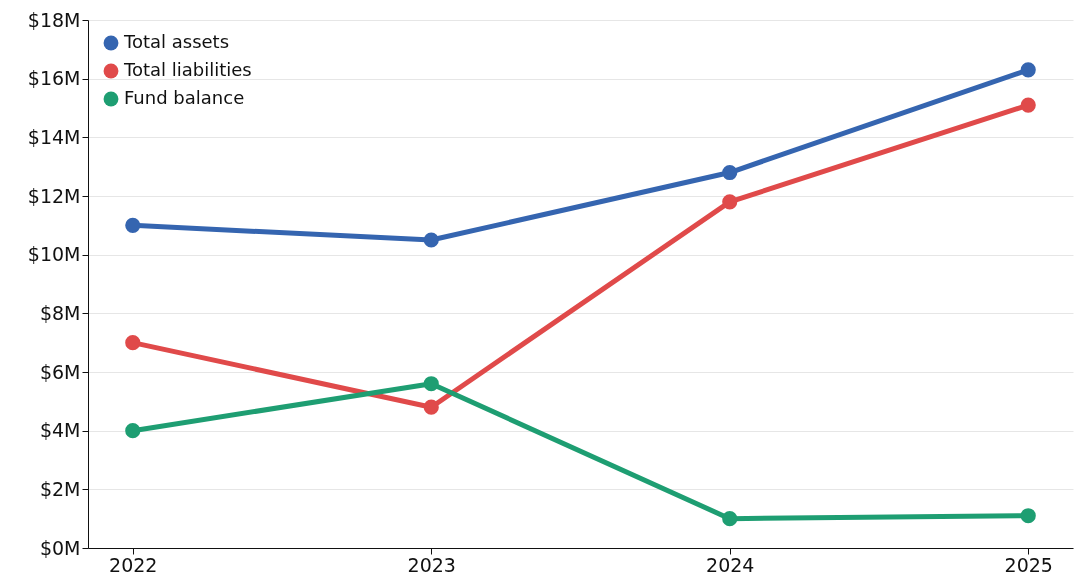 The image size is (1091, 586). What do you see at coordinates (60, 371) in the screenshot?
I see `y-tick-label: $6M` at bounding box center [60, 371].